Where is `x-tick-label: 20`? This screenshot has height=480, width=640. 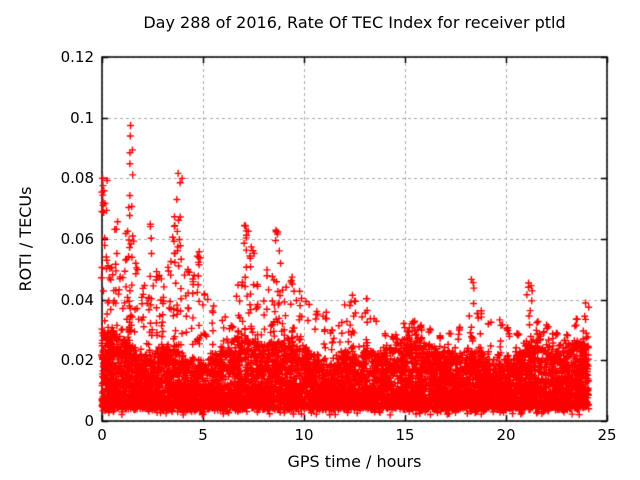 x-tick-label: 20 is located at coordinates (506, 435).